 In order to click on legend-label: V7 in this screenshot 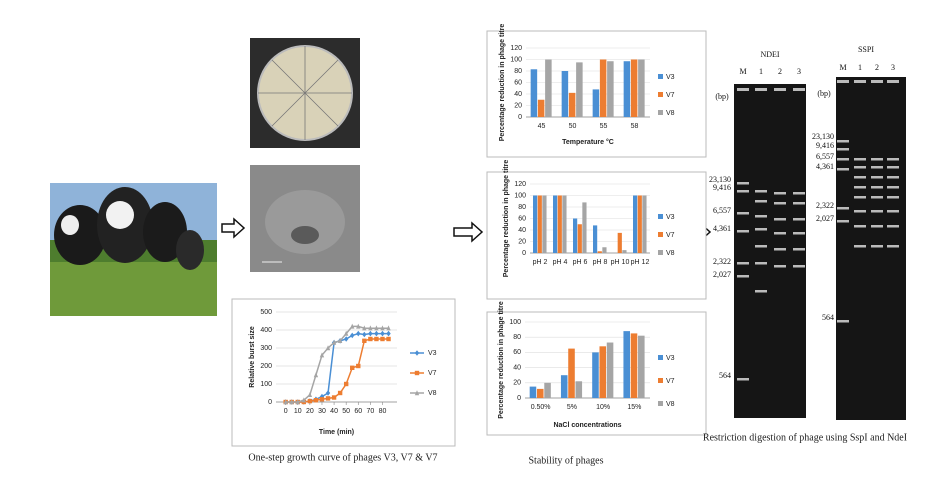, I will do `click(670, 95)`.